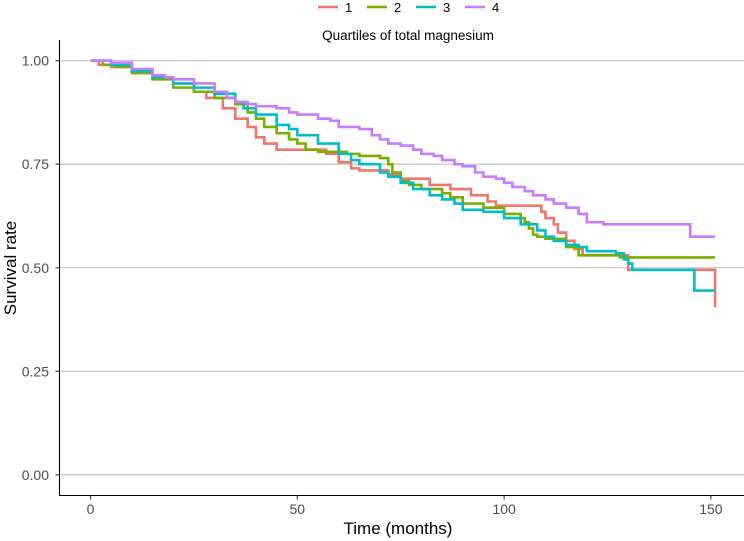  What do you see at coordinates (405, 509) in the screenshot?
I see `x-tick-labels: 0 50 100 150` at bounding box center [405, 509].